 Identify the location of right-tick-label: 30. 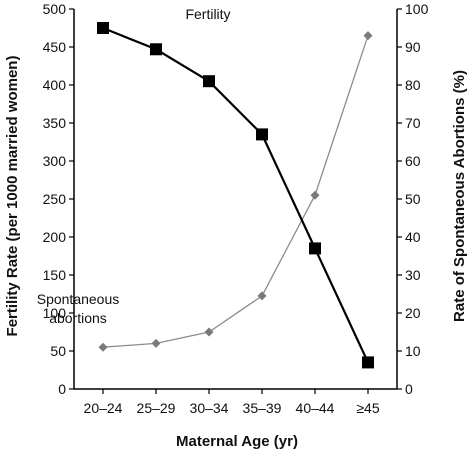
(413, 275).